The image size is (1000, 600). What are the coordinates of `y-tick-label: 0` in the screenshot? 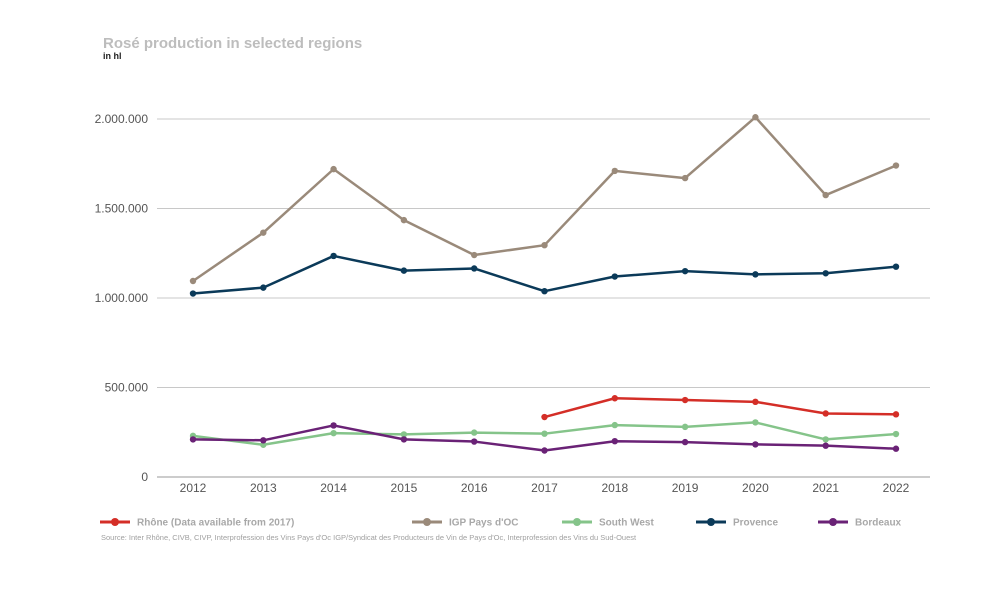 It's located at (144, 477).